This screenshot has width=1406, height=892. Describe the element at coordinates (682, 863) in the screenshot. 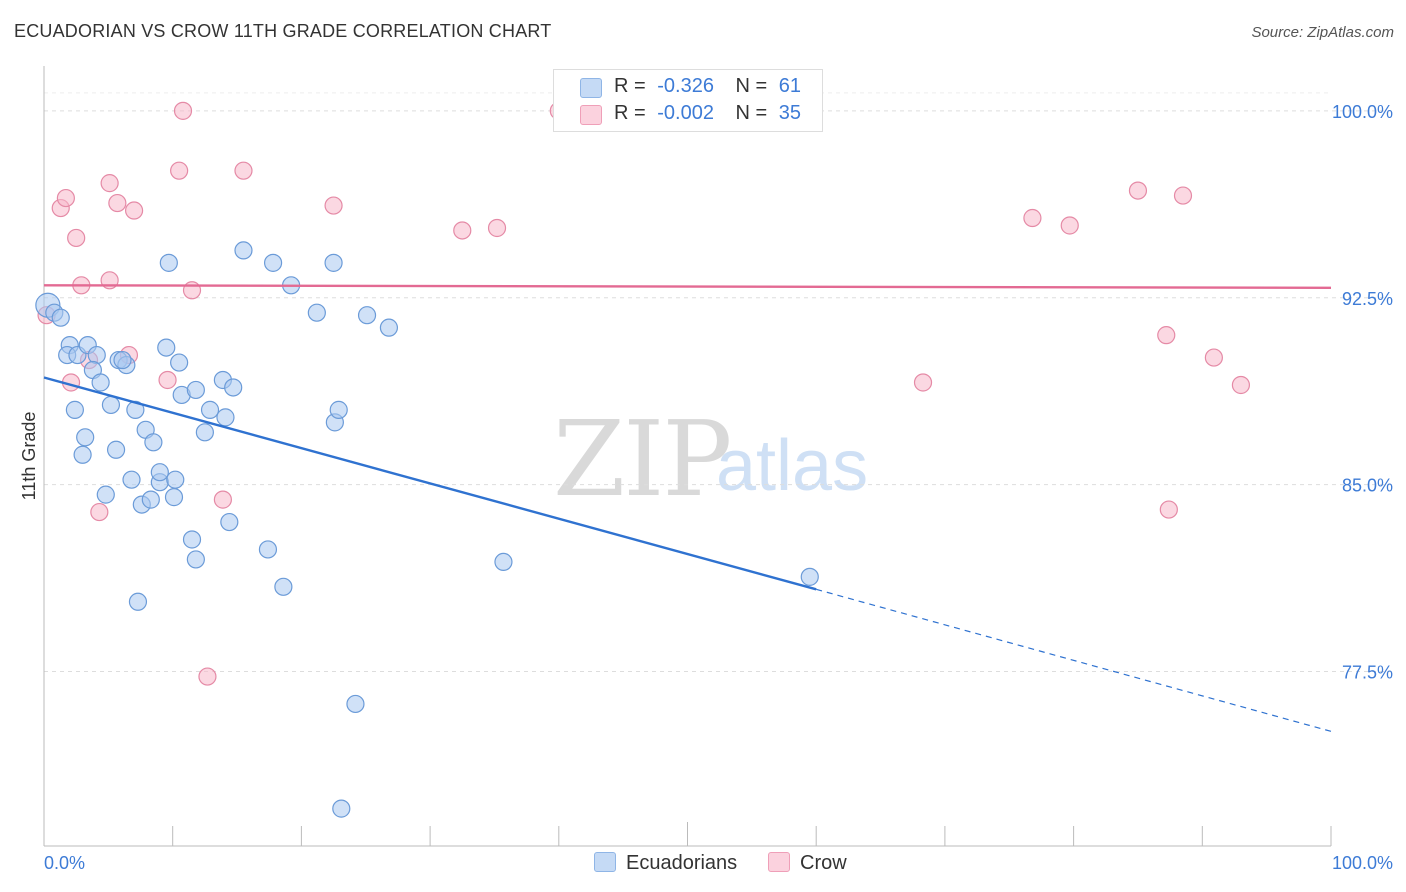

I see `bottom-legend-label-ecuadorians: Ecuadorians` at that location.